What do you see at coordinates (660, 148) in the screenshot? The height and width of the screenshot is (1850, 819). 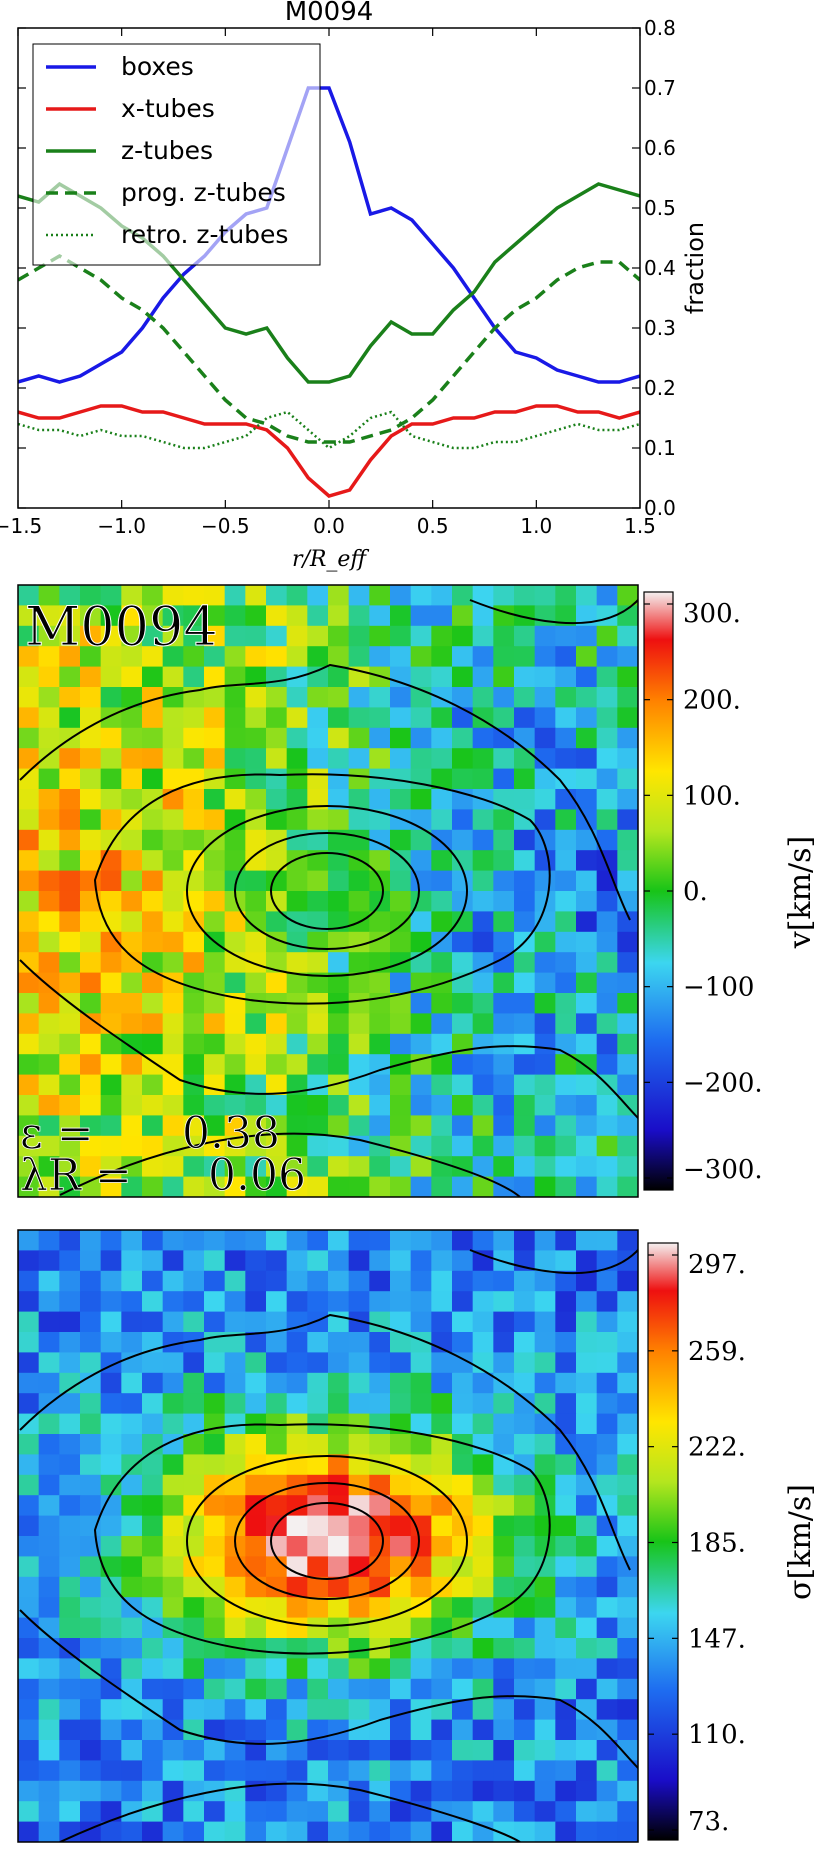 I see `y-tick-label: 0.6` at bounding box center [660, 148].